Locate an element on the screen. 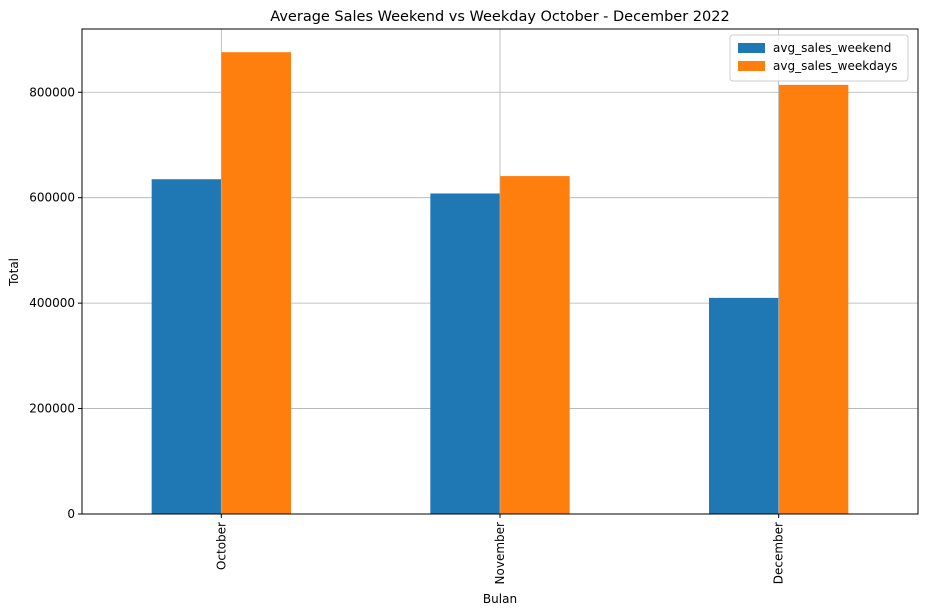  y-tick-label: 600000 is located at coordinates (52, 198).